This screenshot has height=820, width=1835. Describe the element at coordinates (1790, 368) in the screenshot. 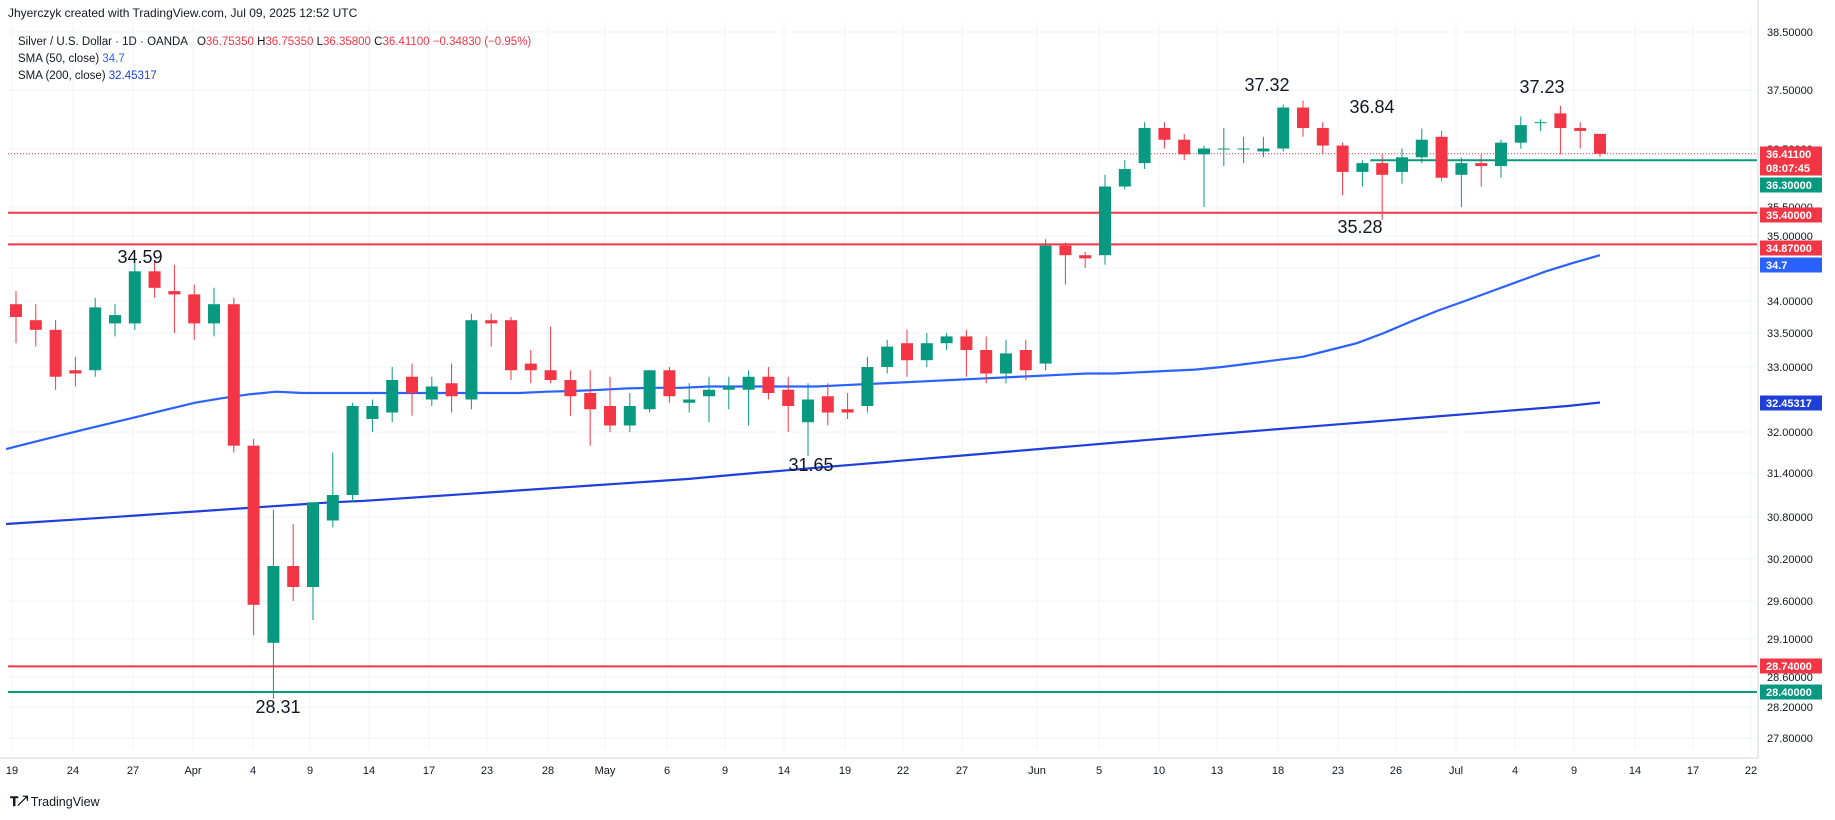

I see `price-axis-label: 33.00000` at that location.